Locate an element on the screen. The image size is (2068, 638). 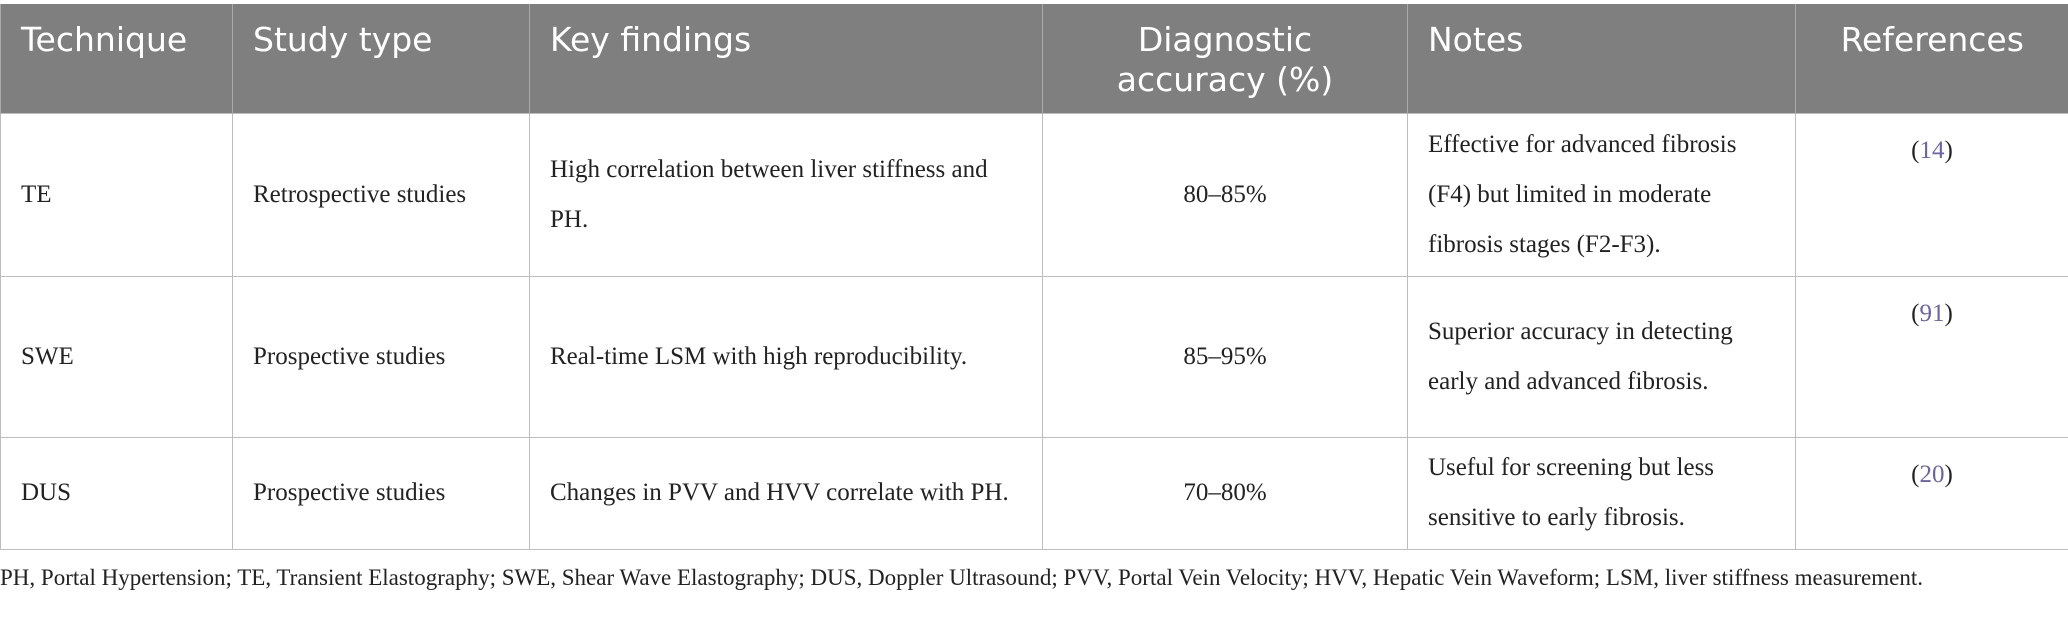
reference-link: 20 is located at coordinates (1932, 474).